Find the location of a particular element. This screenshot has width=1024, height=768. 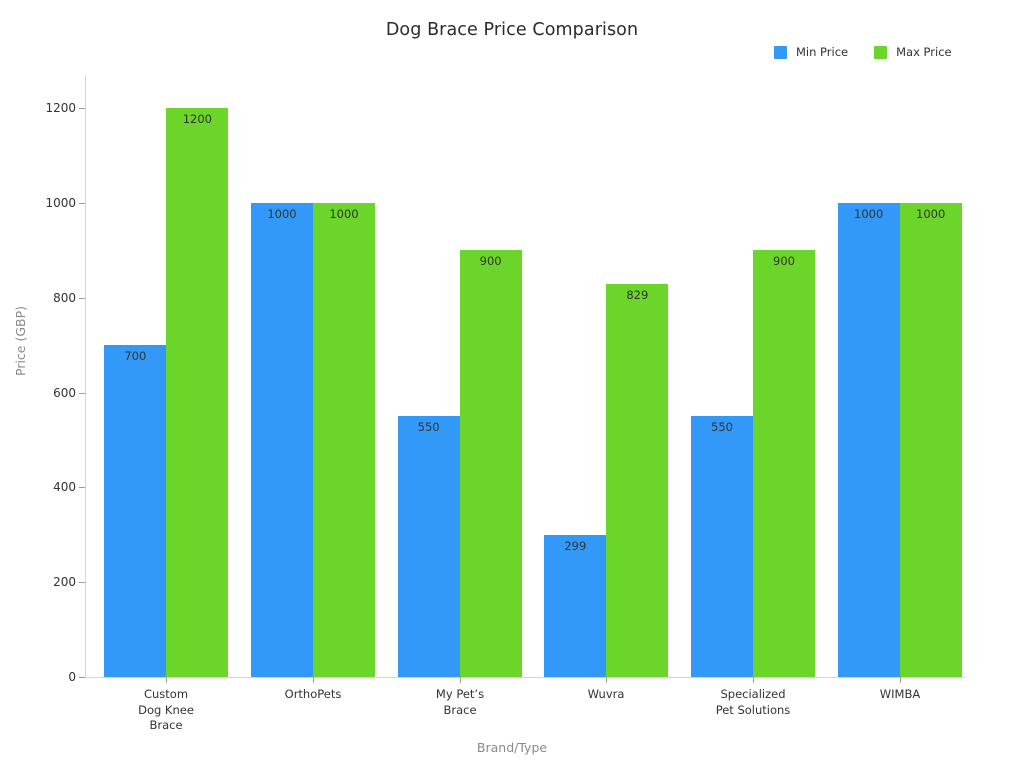

x-axis-category-label: WIMBA is located at coordinates (900, 694).